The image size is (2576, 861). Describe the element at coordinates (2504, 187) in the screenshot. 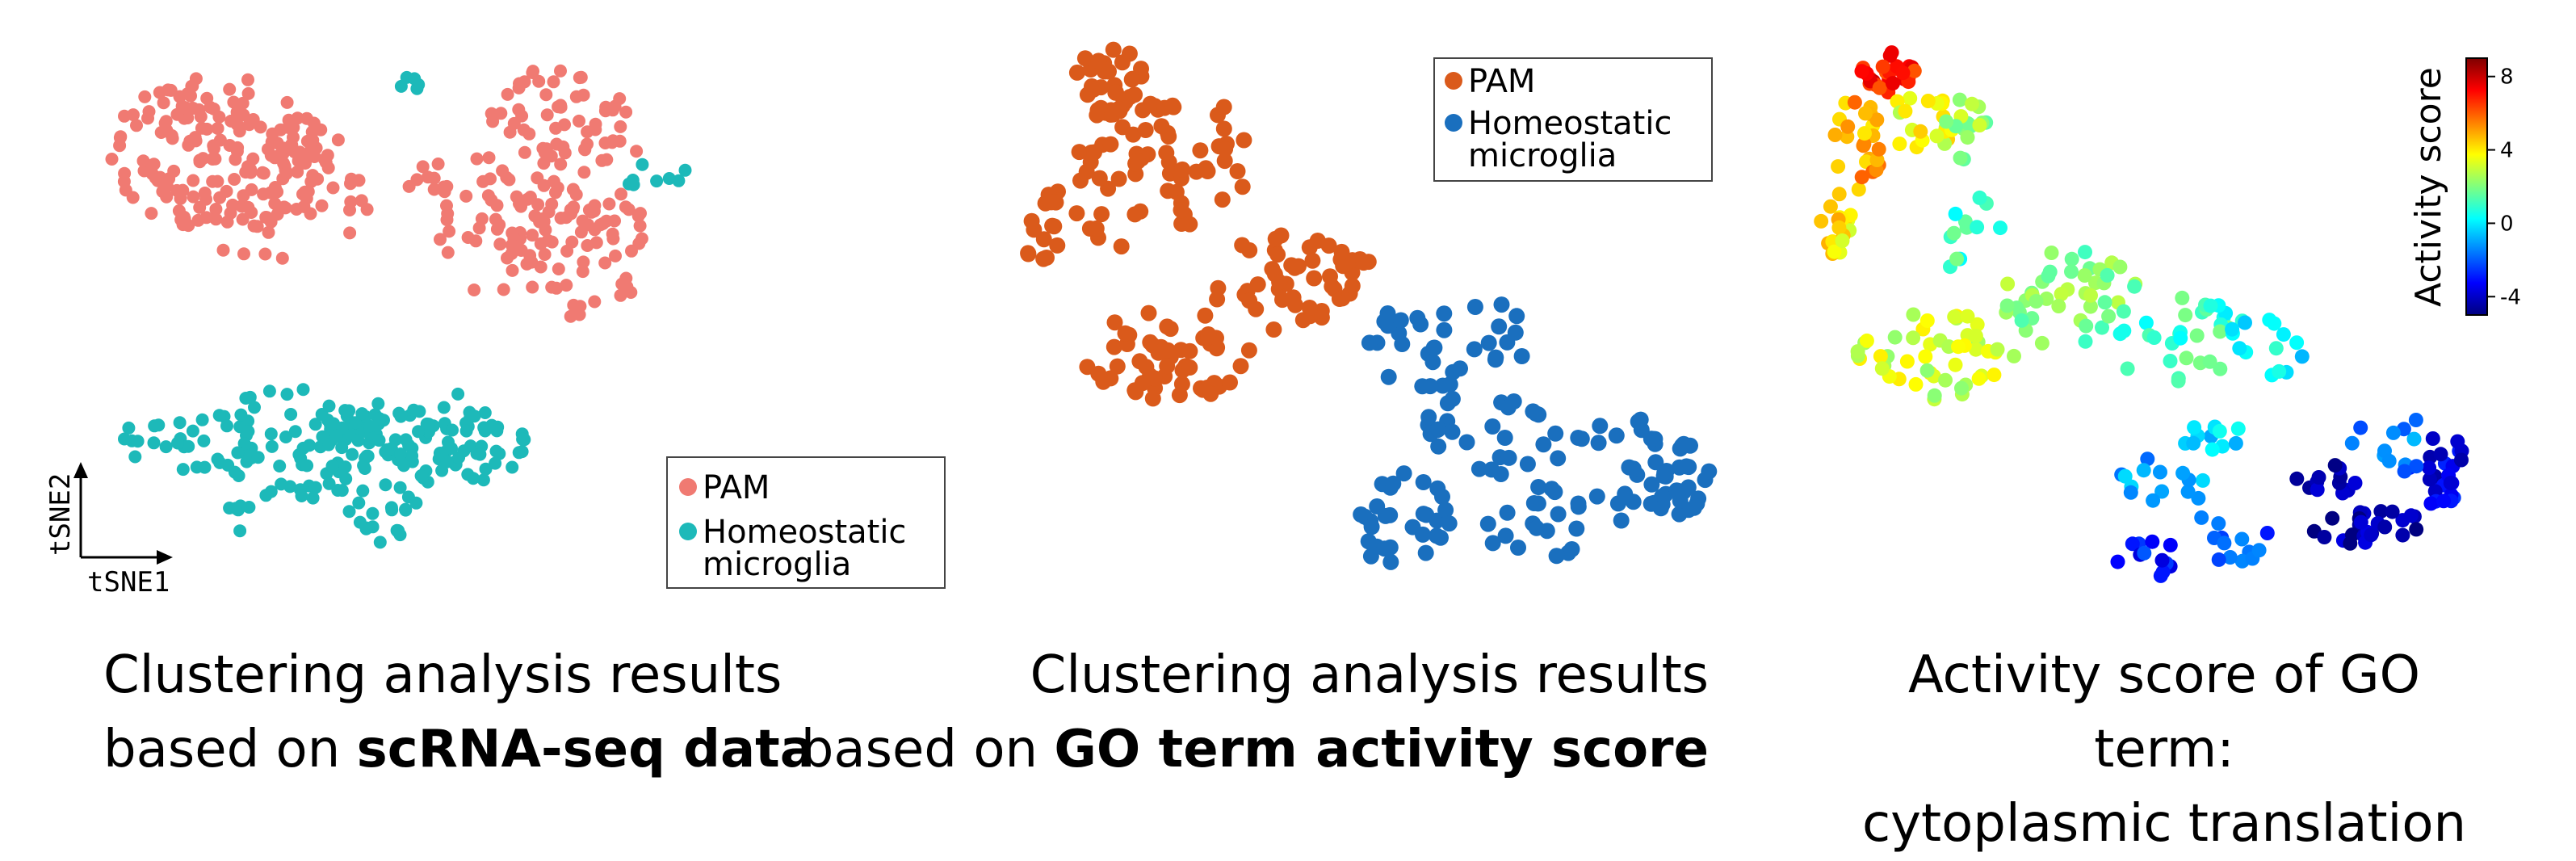

I see `colorbar-ticks: 8 4 0 -4` at that location.